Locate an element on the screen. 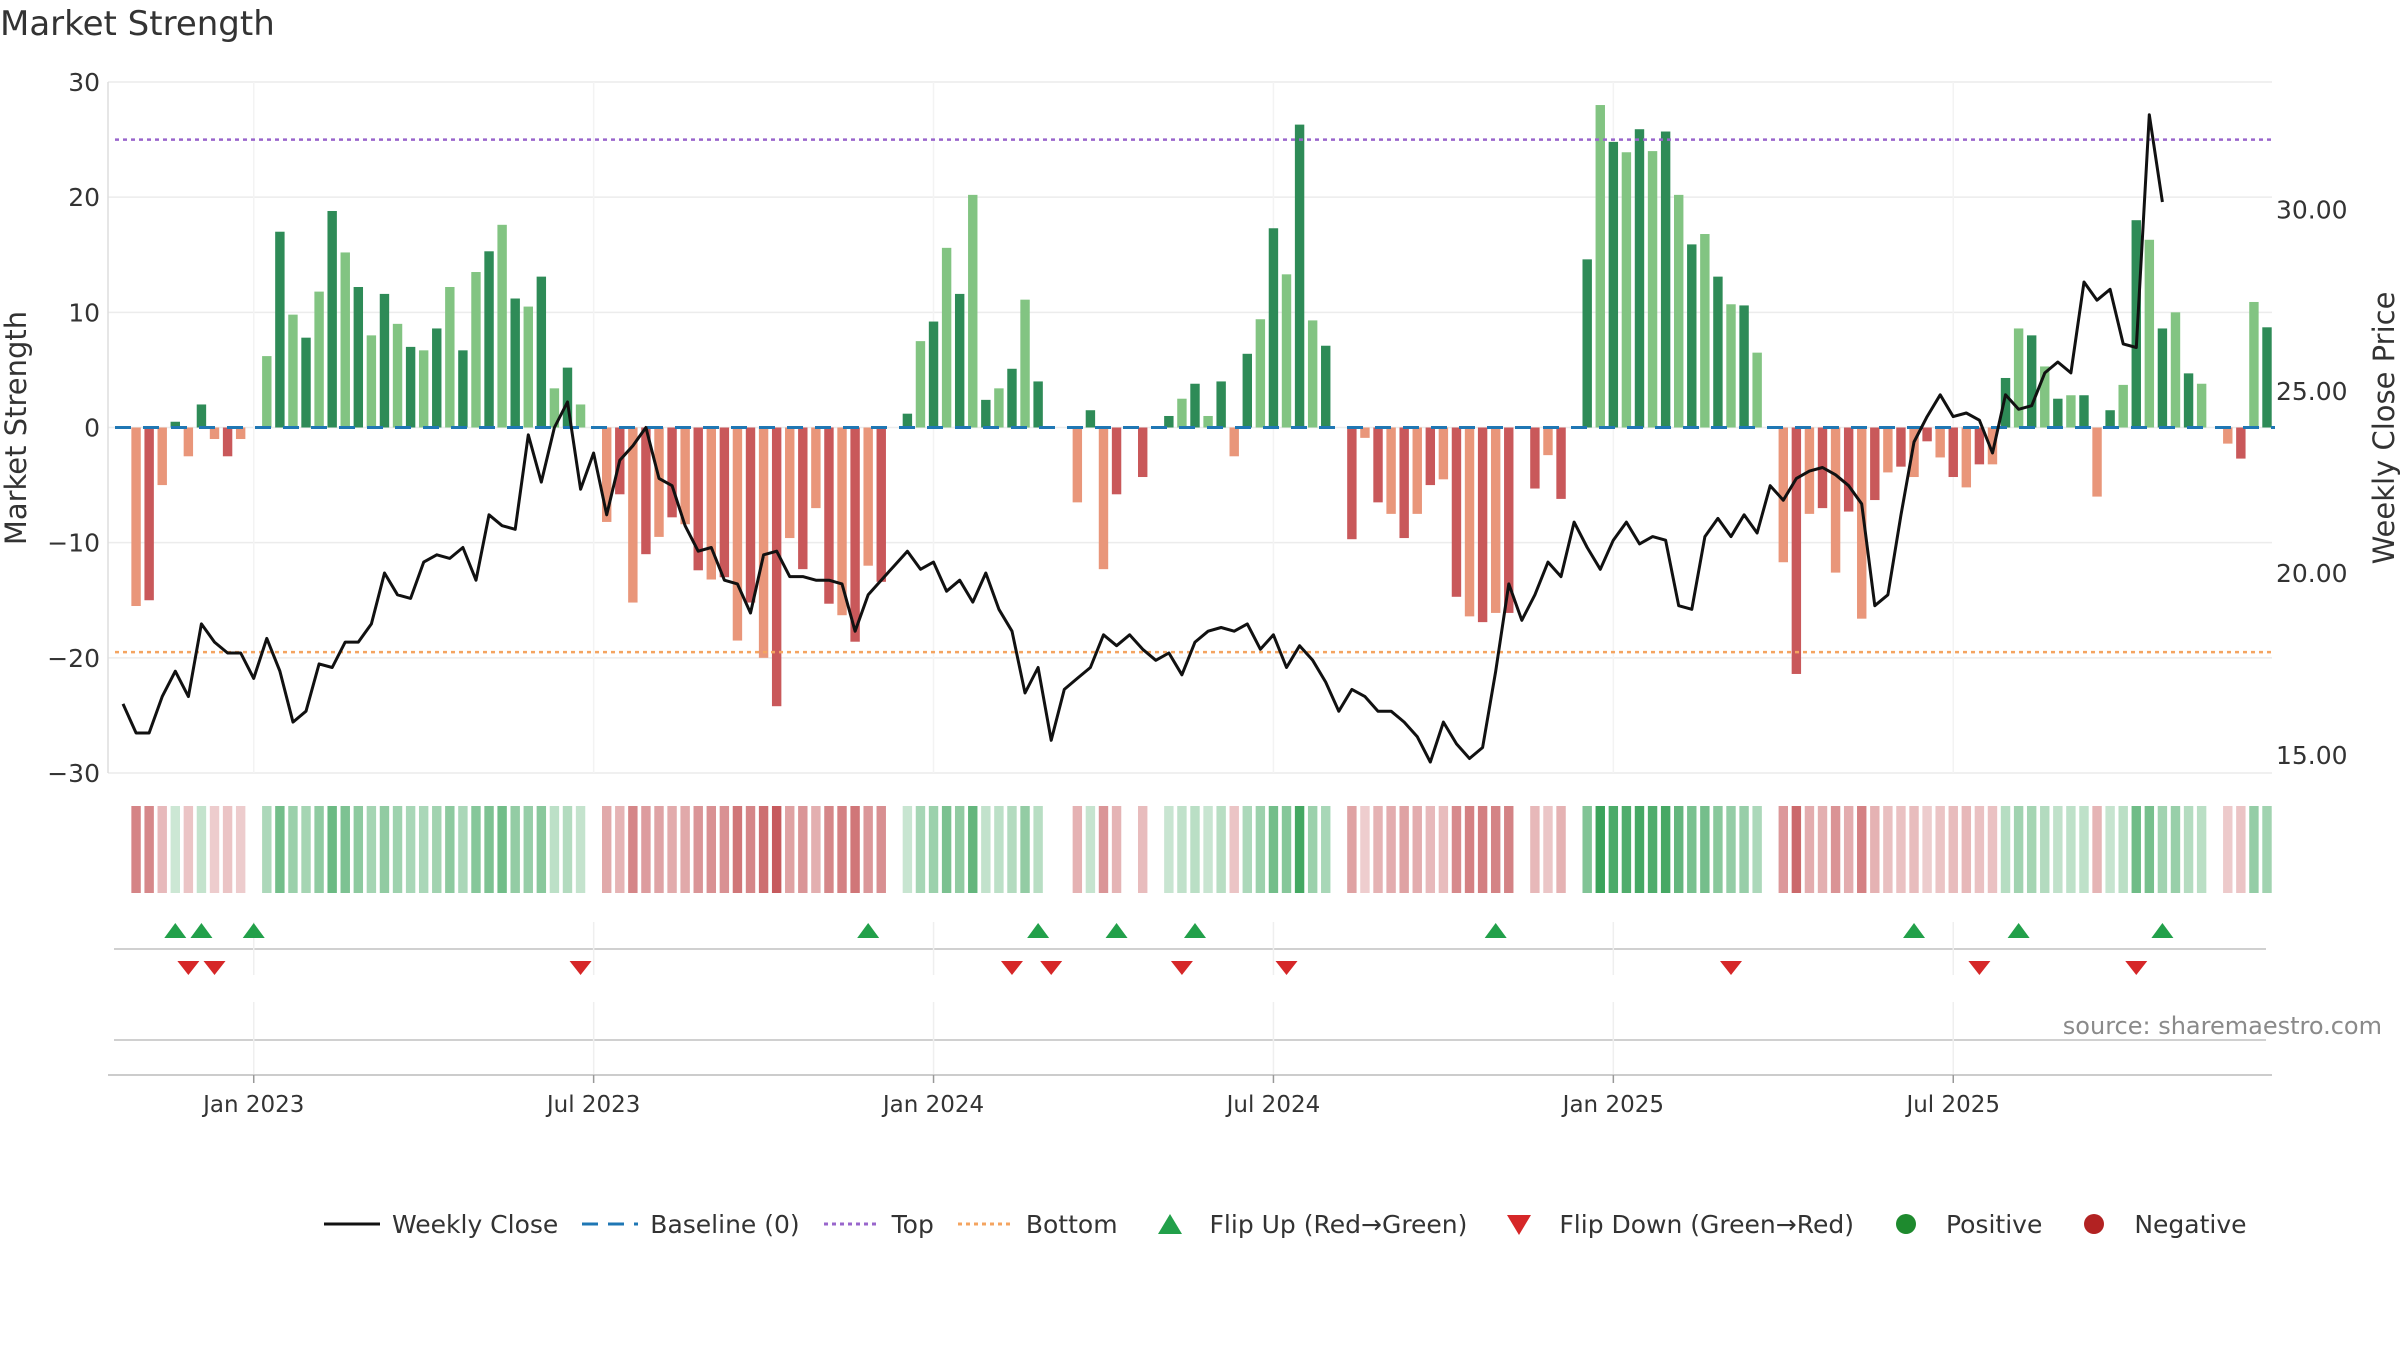 The height and width of the screenshot is (1350, 2400). legend-label: Baseline (0) is located at coordinates (725, 1224).